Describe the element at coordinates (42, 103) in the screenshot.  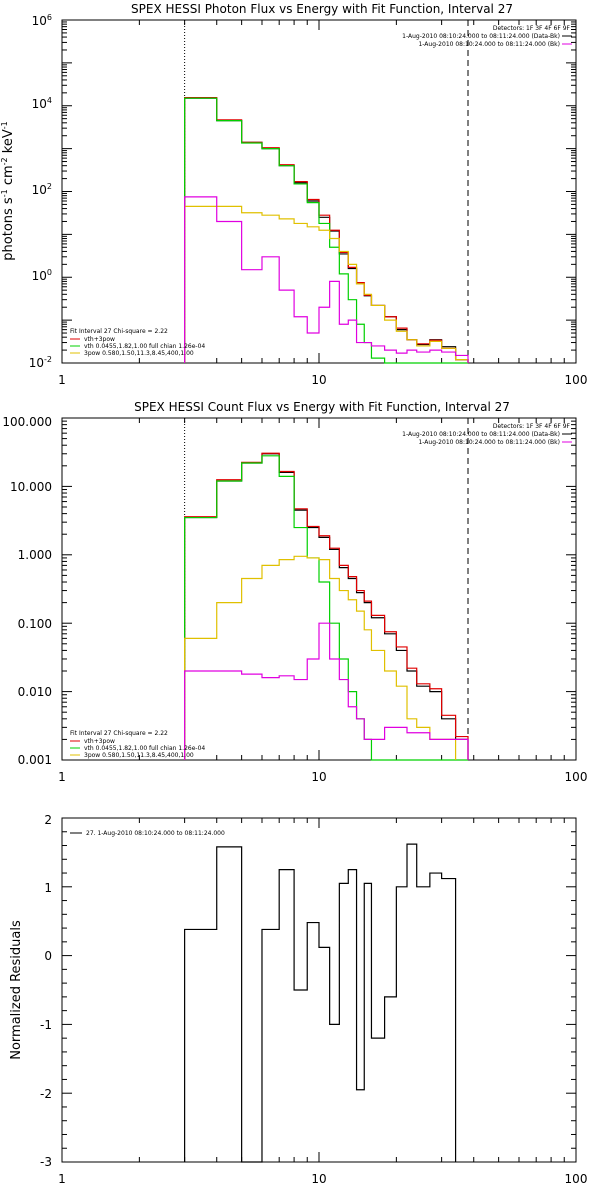
I see `y-tick-label: 10⁴` at that location.